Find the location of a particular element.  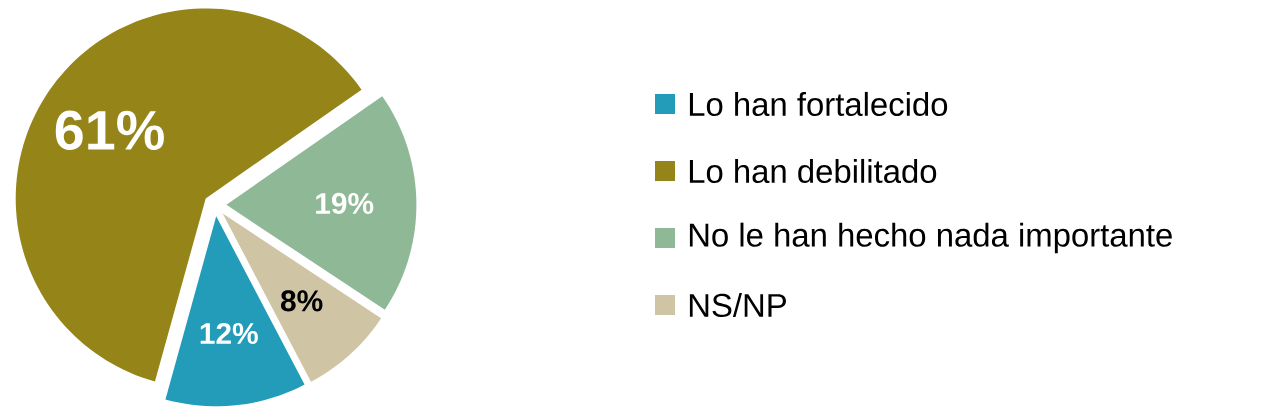

data-label: 12% is located at coordinates (229, 333).